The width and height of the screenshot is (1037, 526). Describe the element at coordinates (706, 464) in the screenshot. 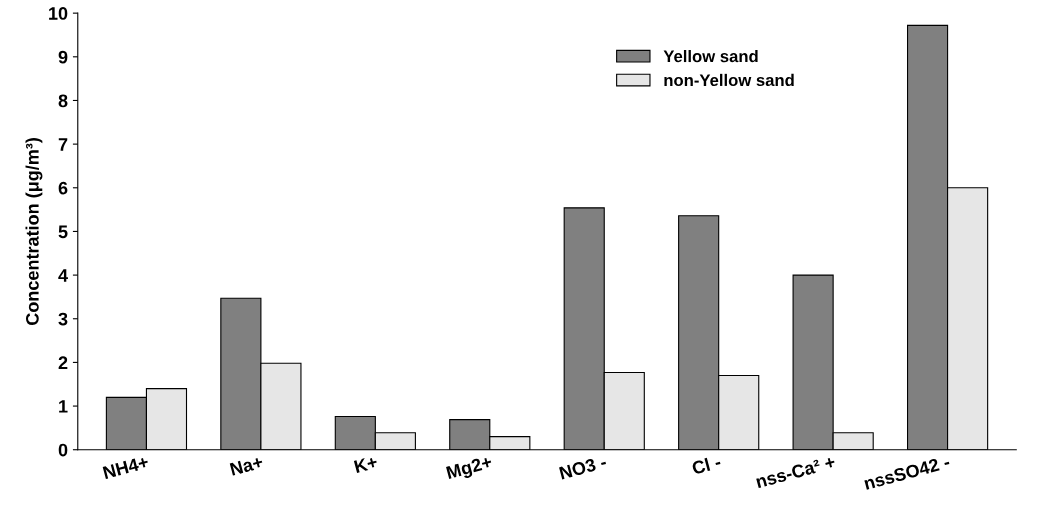

I see `x-tick-label: Cl -` at that location.